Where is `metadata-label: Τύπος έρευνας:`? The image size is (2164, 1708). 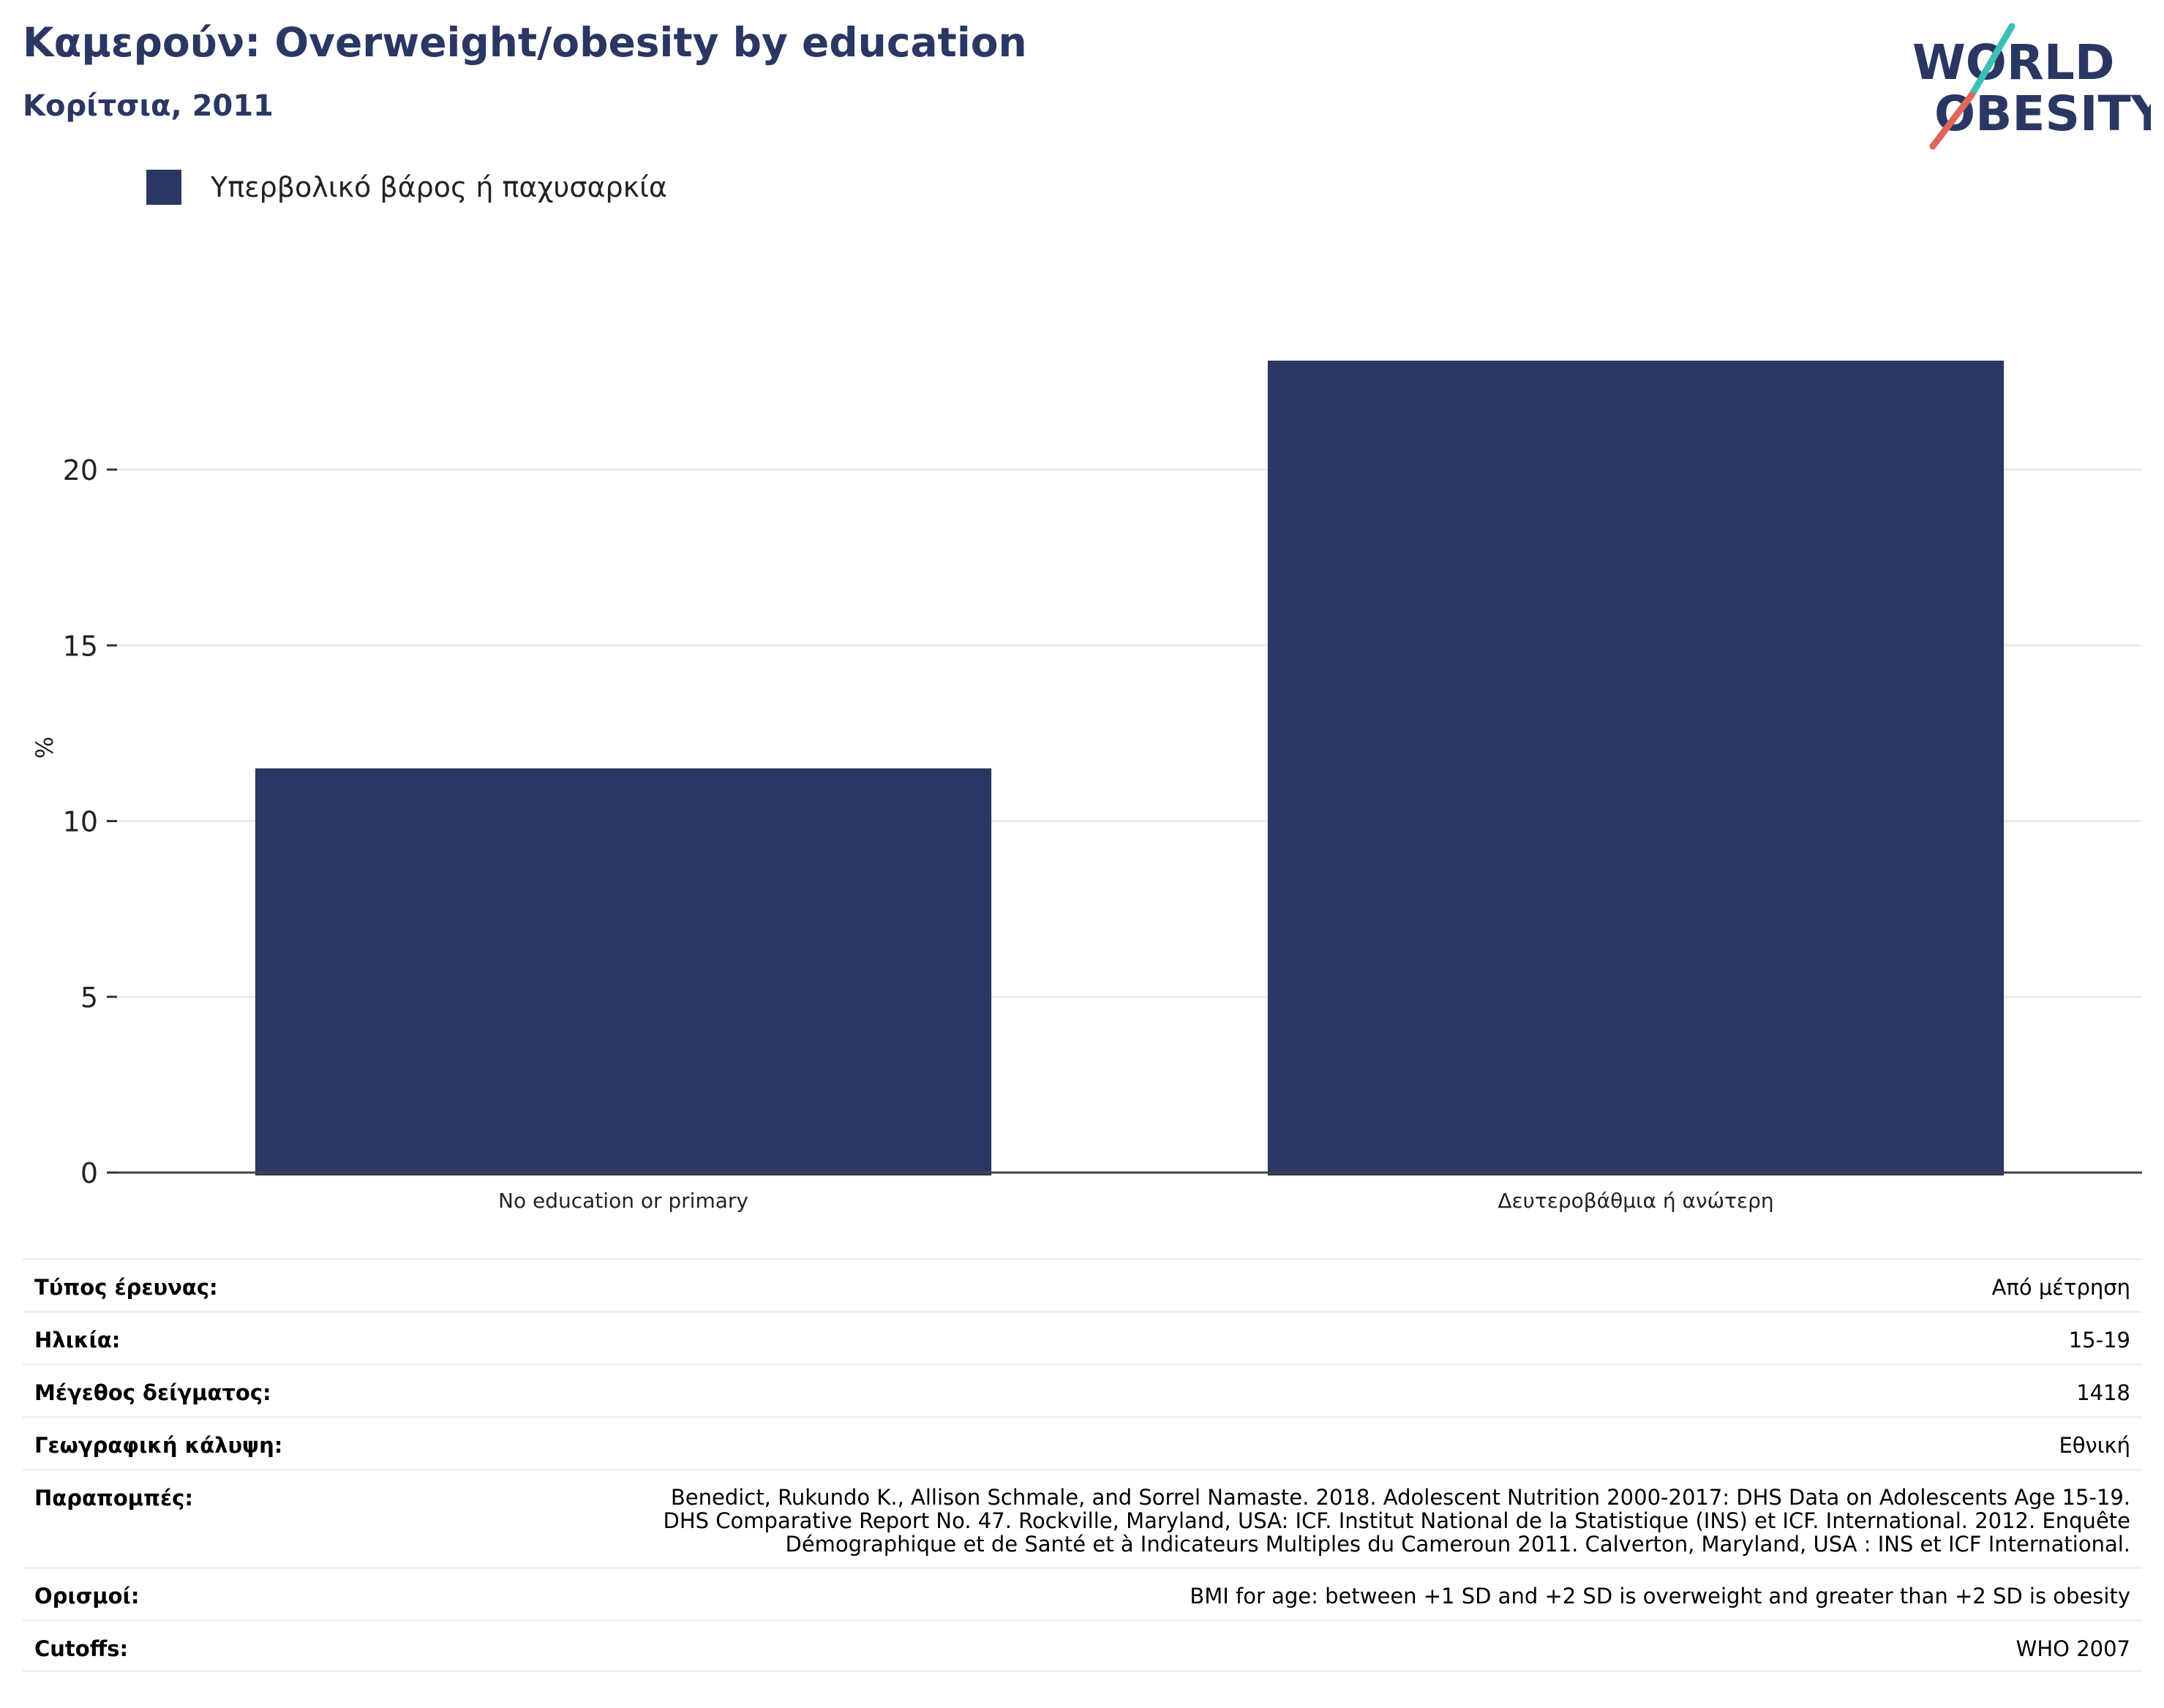
metadata-label: Τύπος έρευνας: is located at coordinates (126, 1287).